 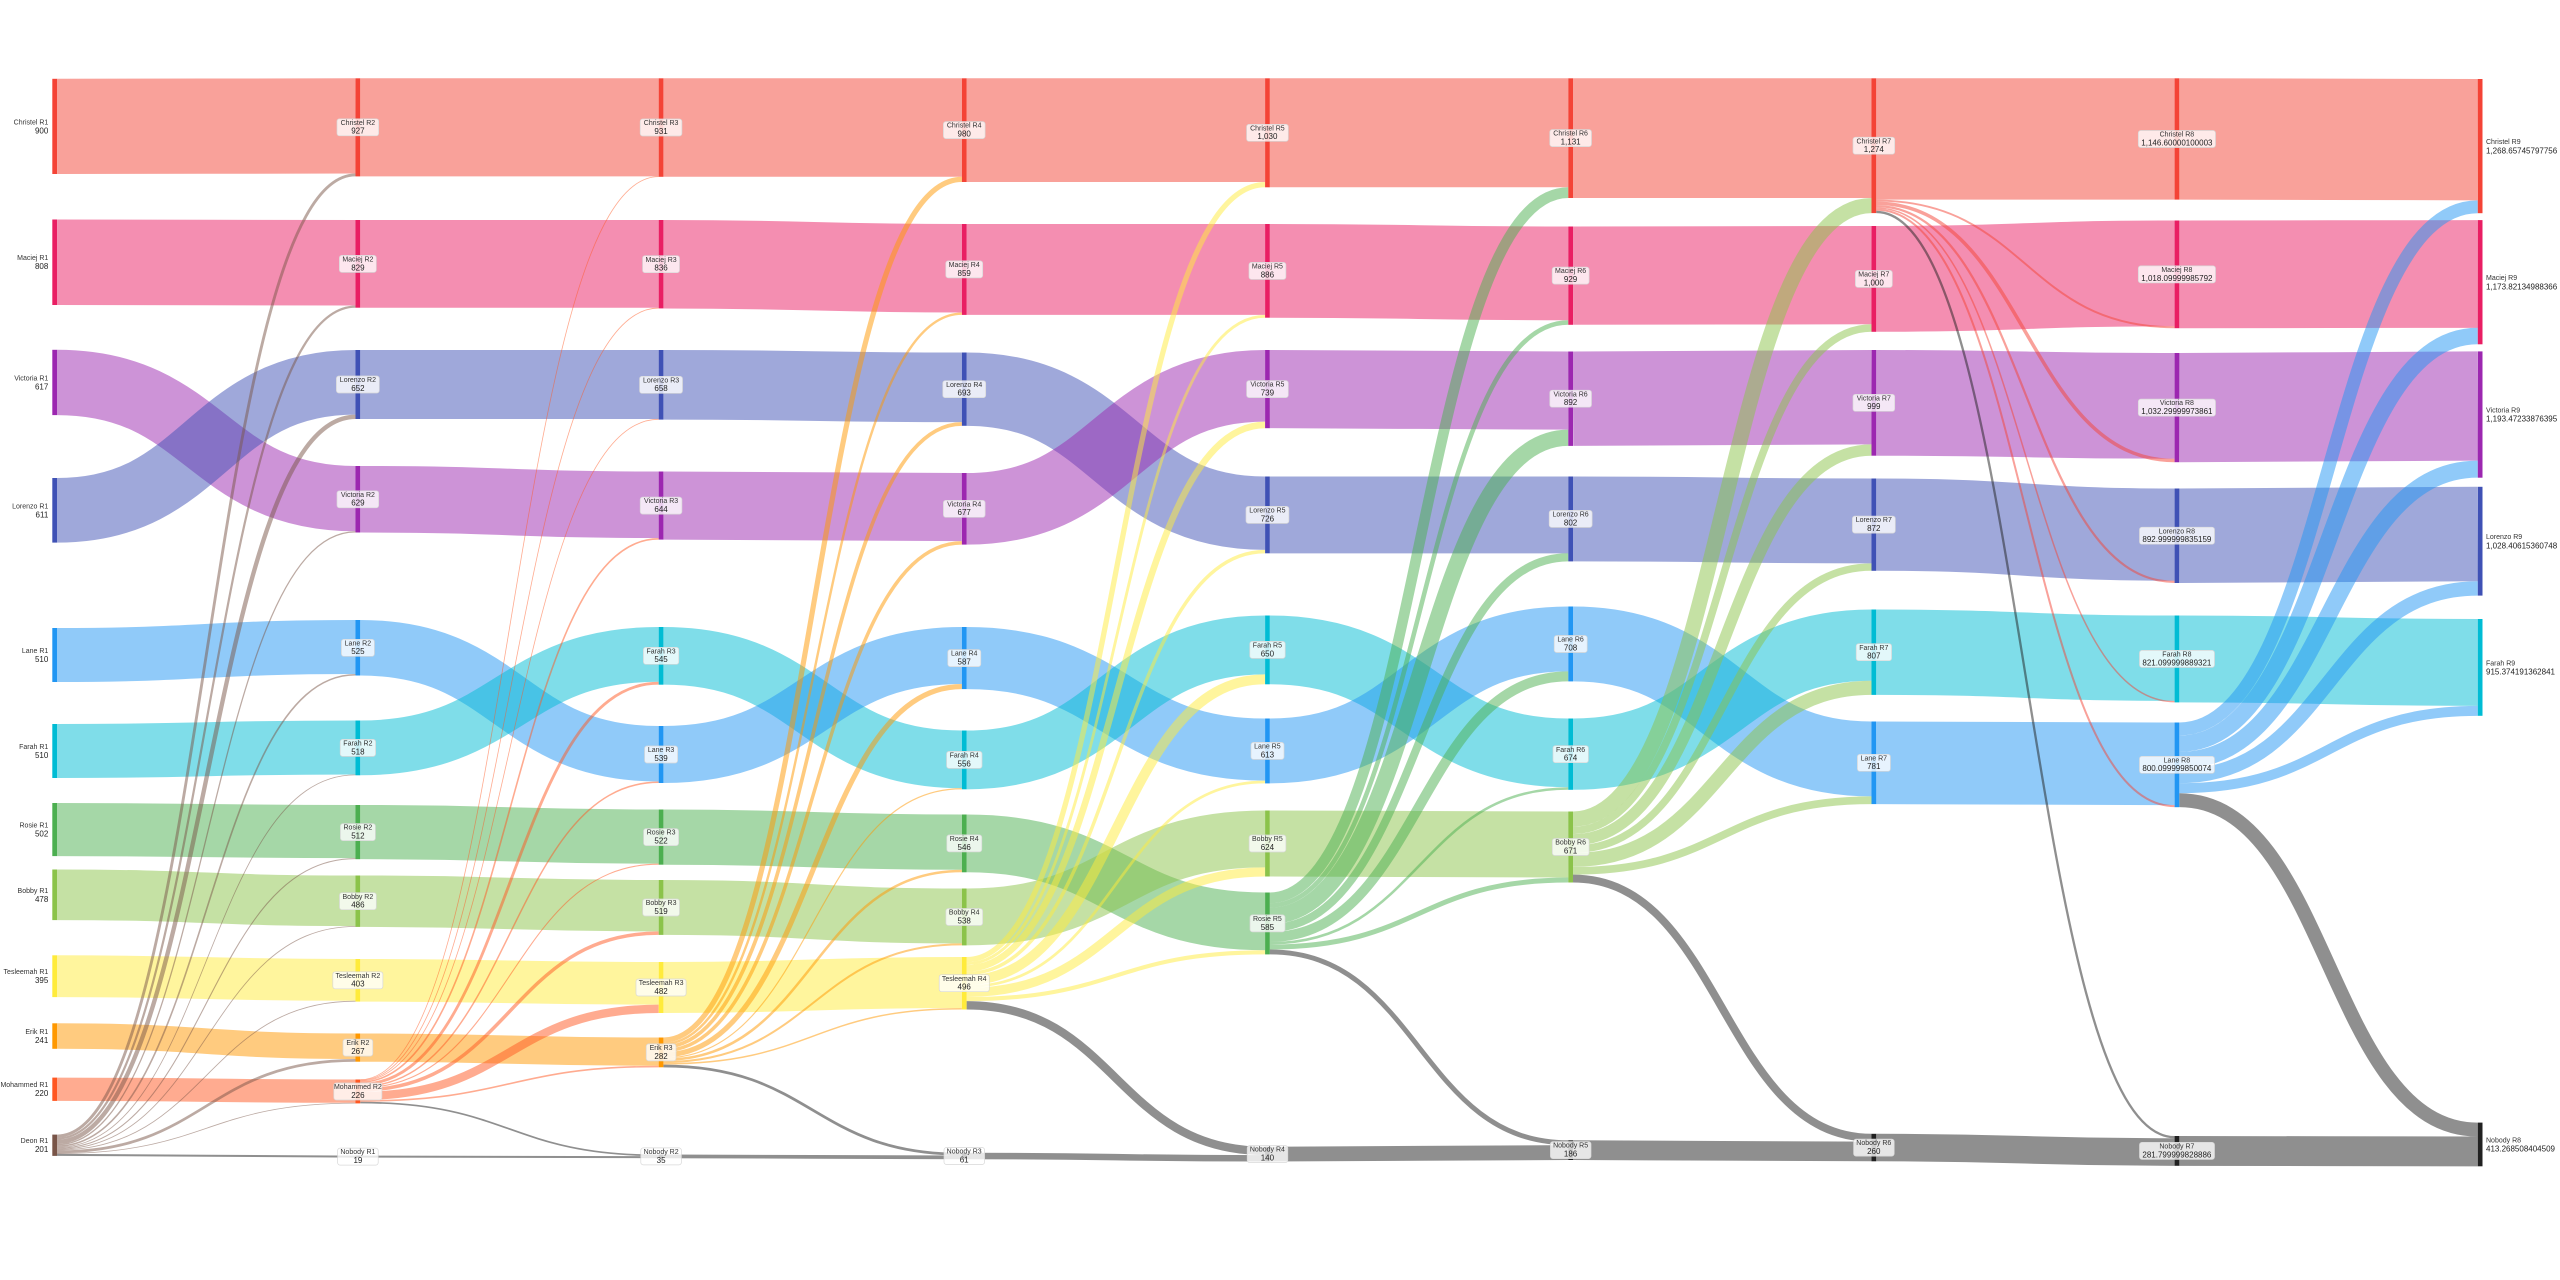 What do you see at coordinates (661, 388) in the screenshot?
I see `svg-text: 658` at bounding box center [661, 388].